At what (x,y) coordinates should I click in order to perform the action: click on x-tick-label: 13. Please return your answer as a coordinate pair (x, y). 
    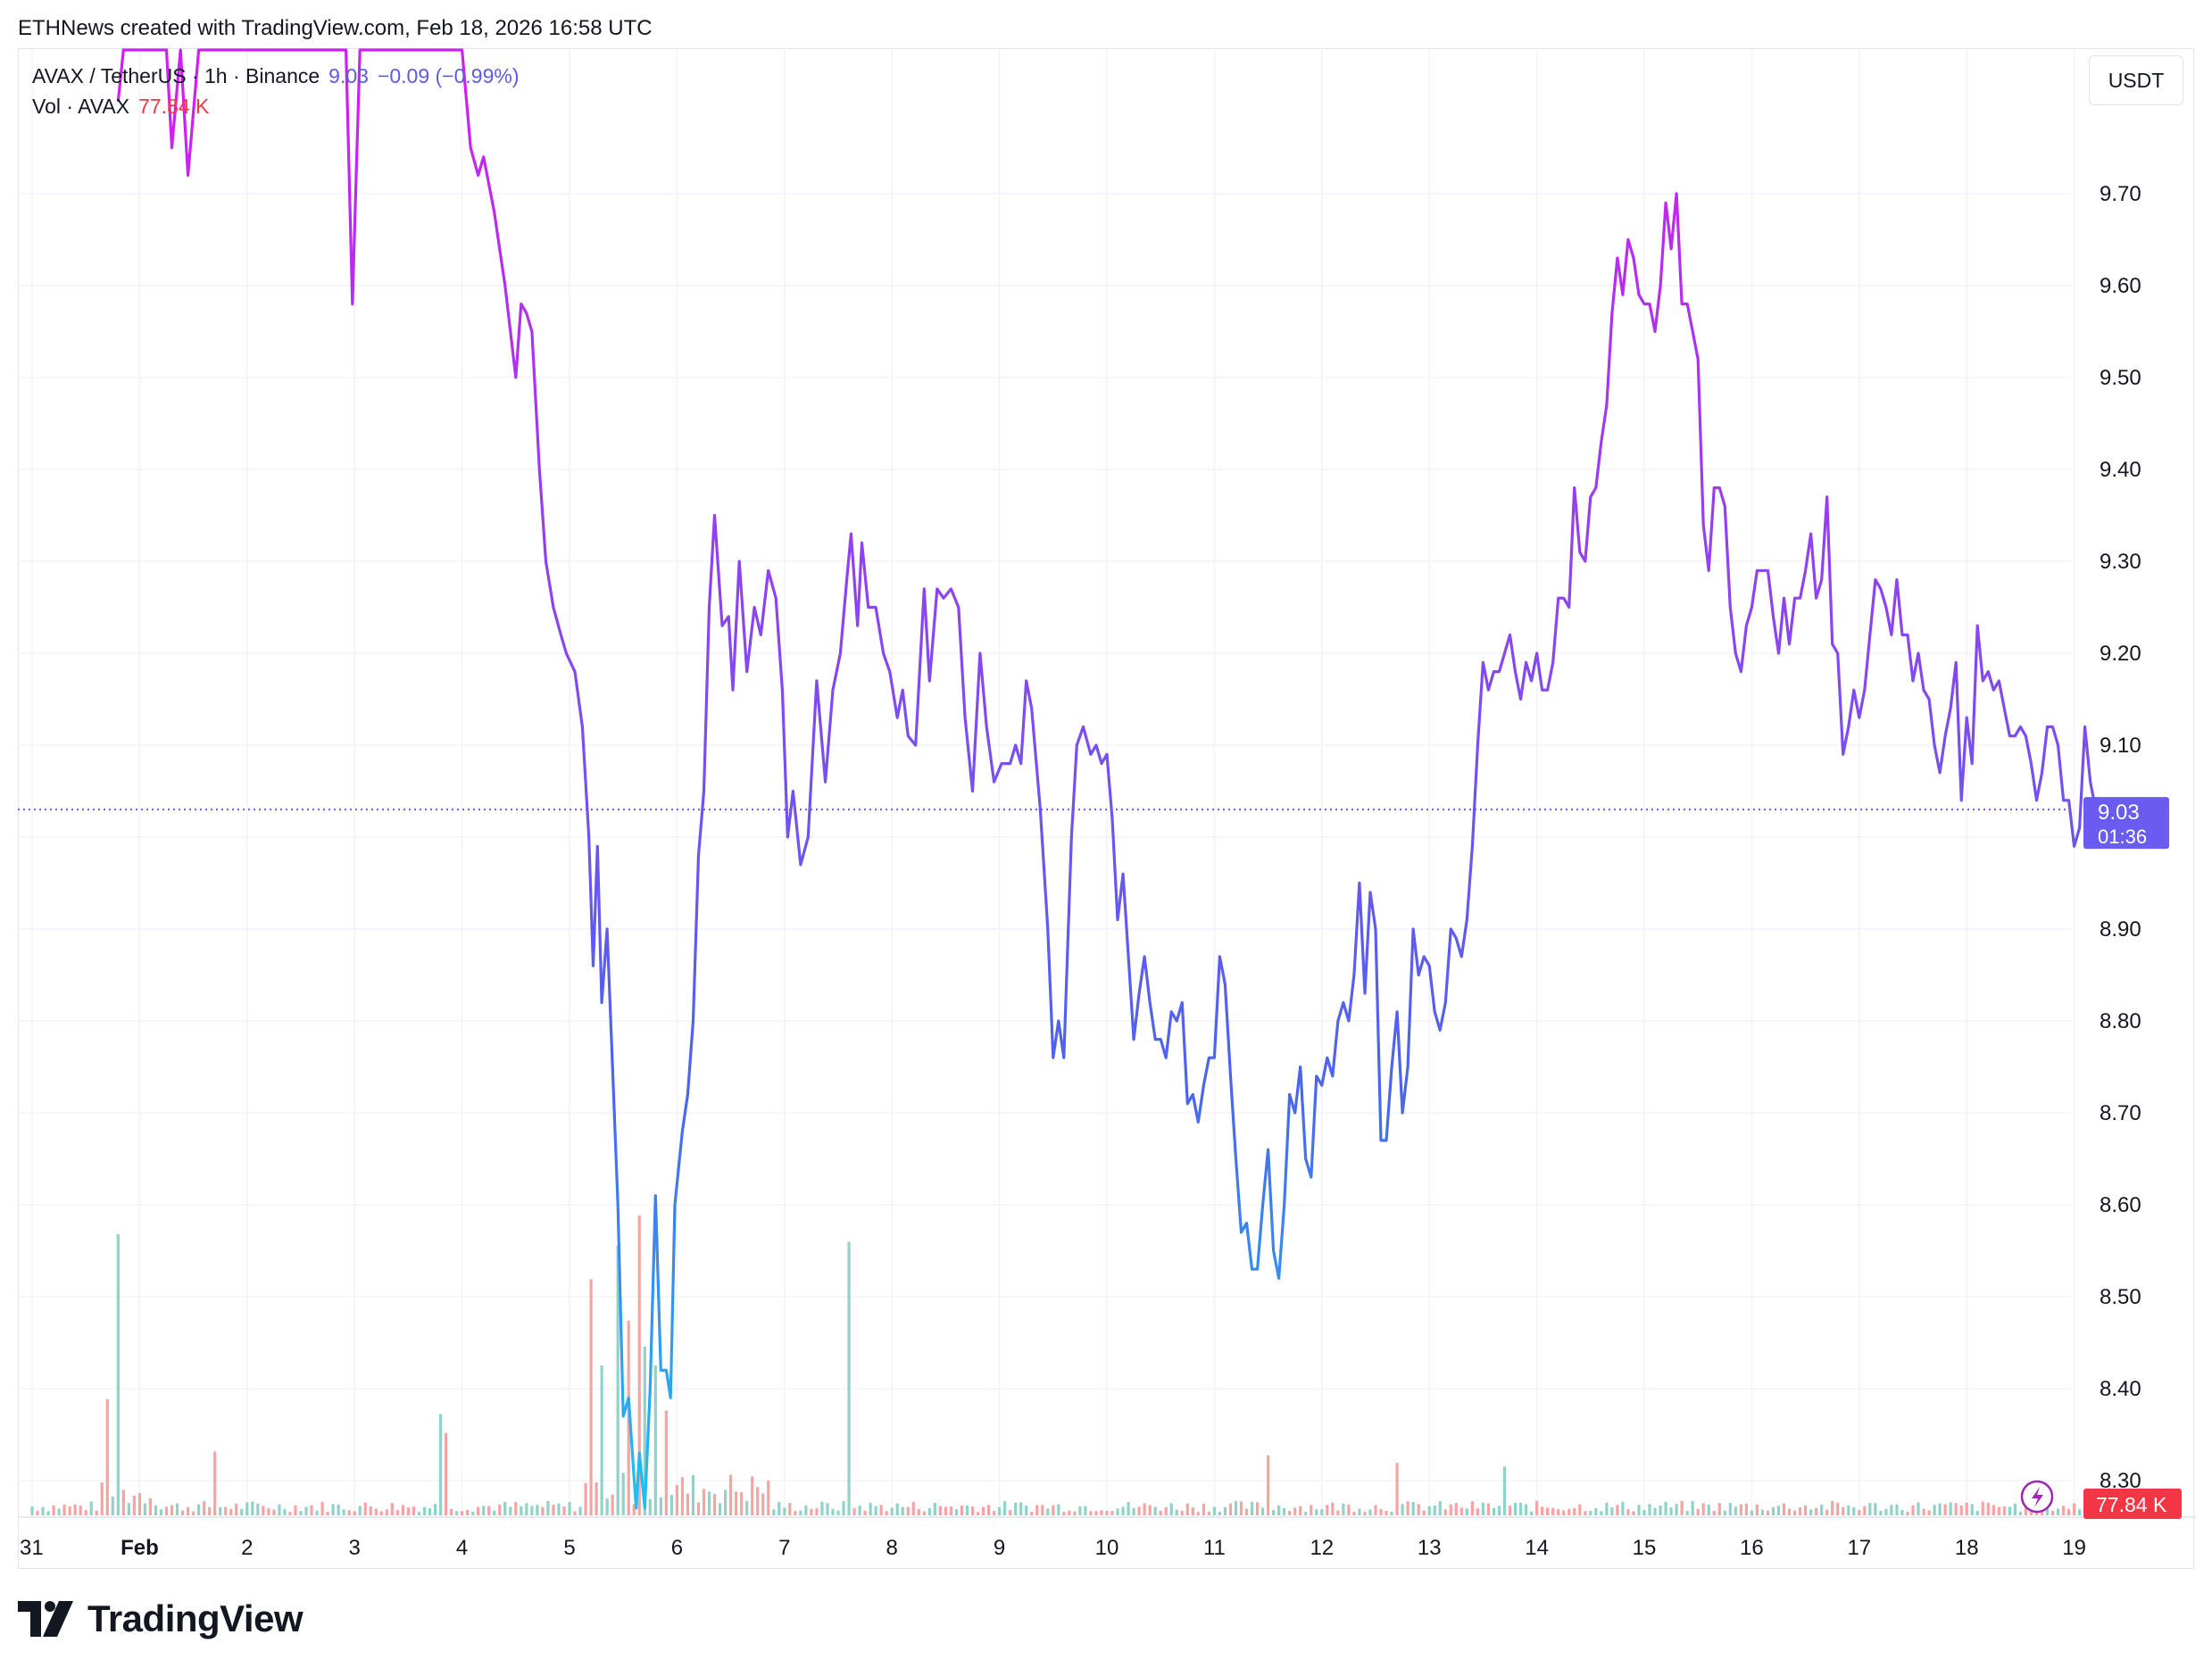
    Looking at the image, I should click on (1430, 1548).